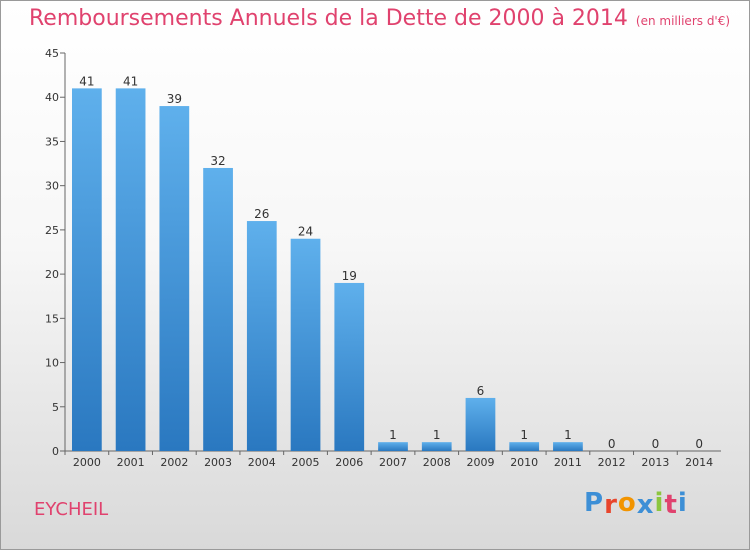 This screenshot has height=550, width=750. Describe the element at coordinates (393, 446) in the screenshot. I see `bar-2007` at that location.